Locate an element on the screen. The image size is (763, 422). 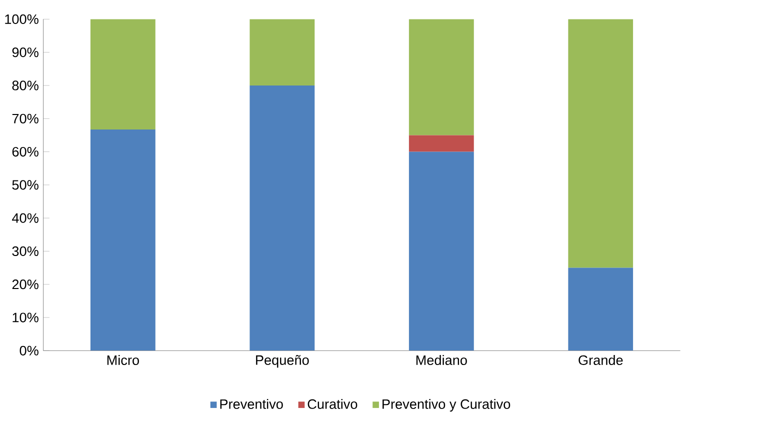
legend-label: Curativo is located at coordinates (333, 403).